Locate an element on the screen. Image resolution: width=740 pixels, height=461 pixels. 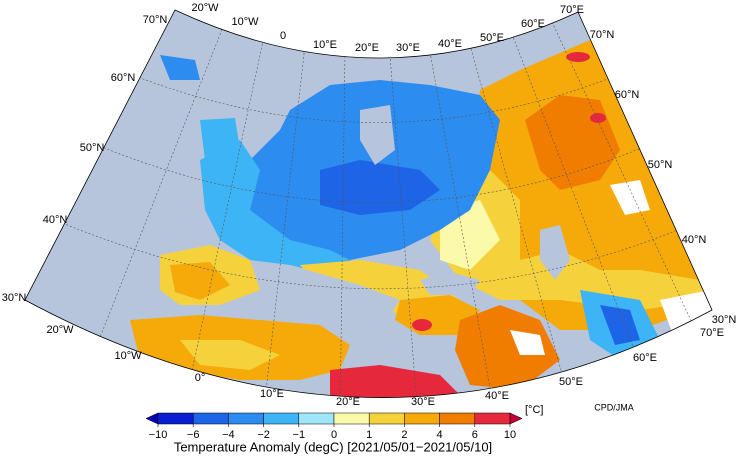
lon-labels-top: 50°E is located at coordinates (492, 38).